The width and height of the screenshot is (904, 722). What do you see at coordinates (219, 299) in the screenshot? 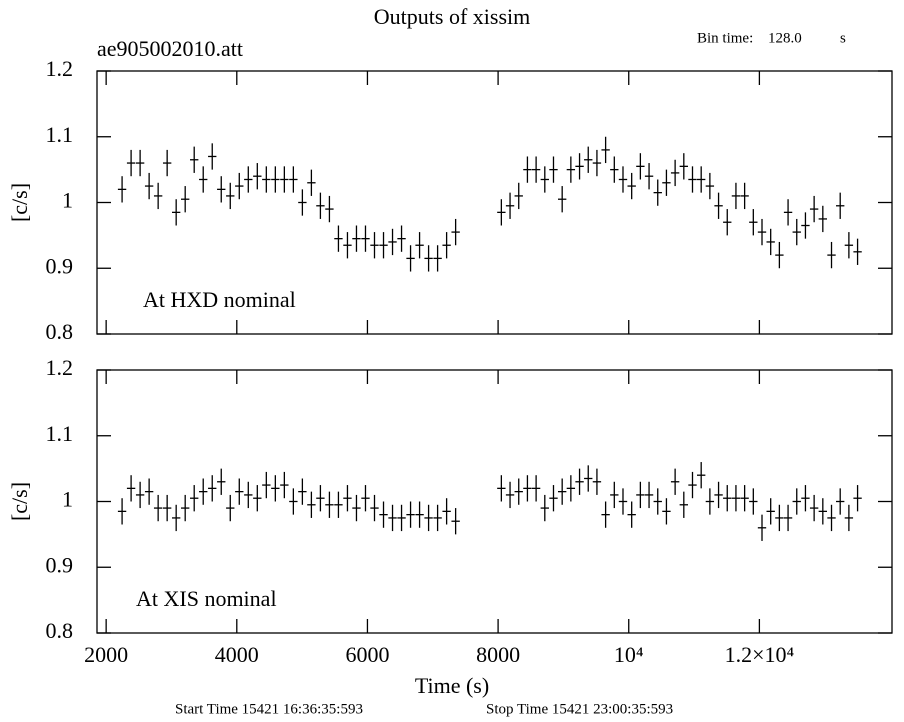
I see `panel-annotation: At HXD nominal` at bounding box center [219, 299].